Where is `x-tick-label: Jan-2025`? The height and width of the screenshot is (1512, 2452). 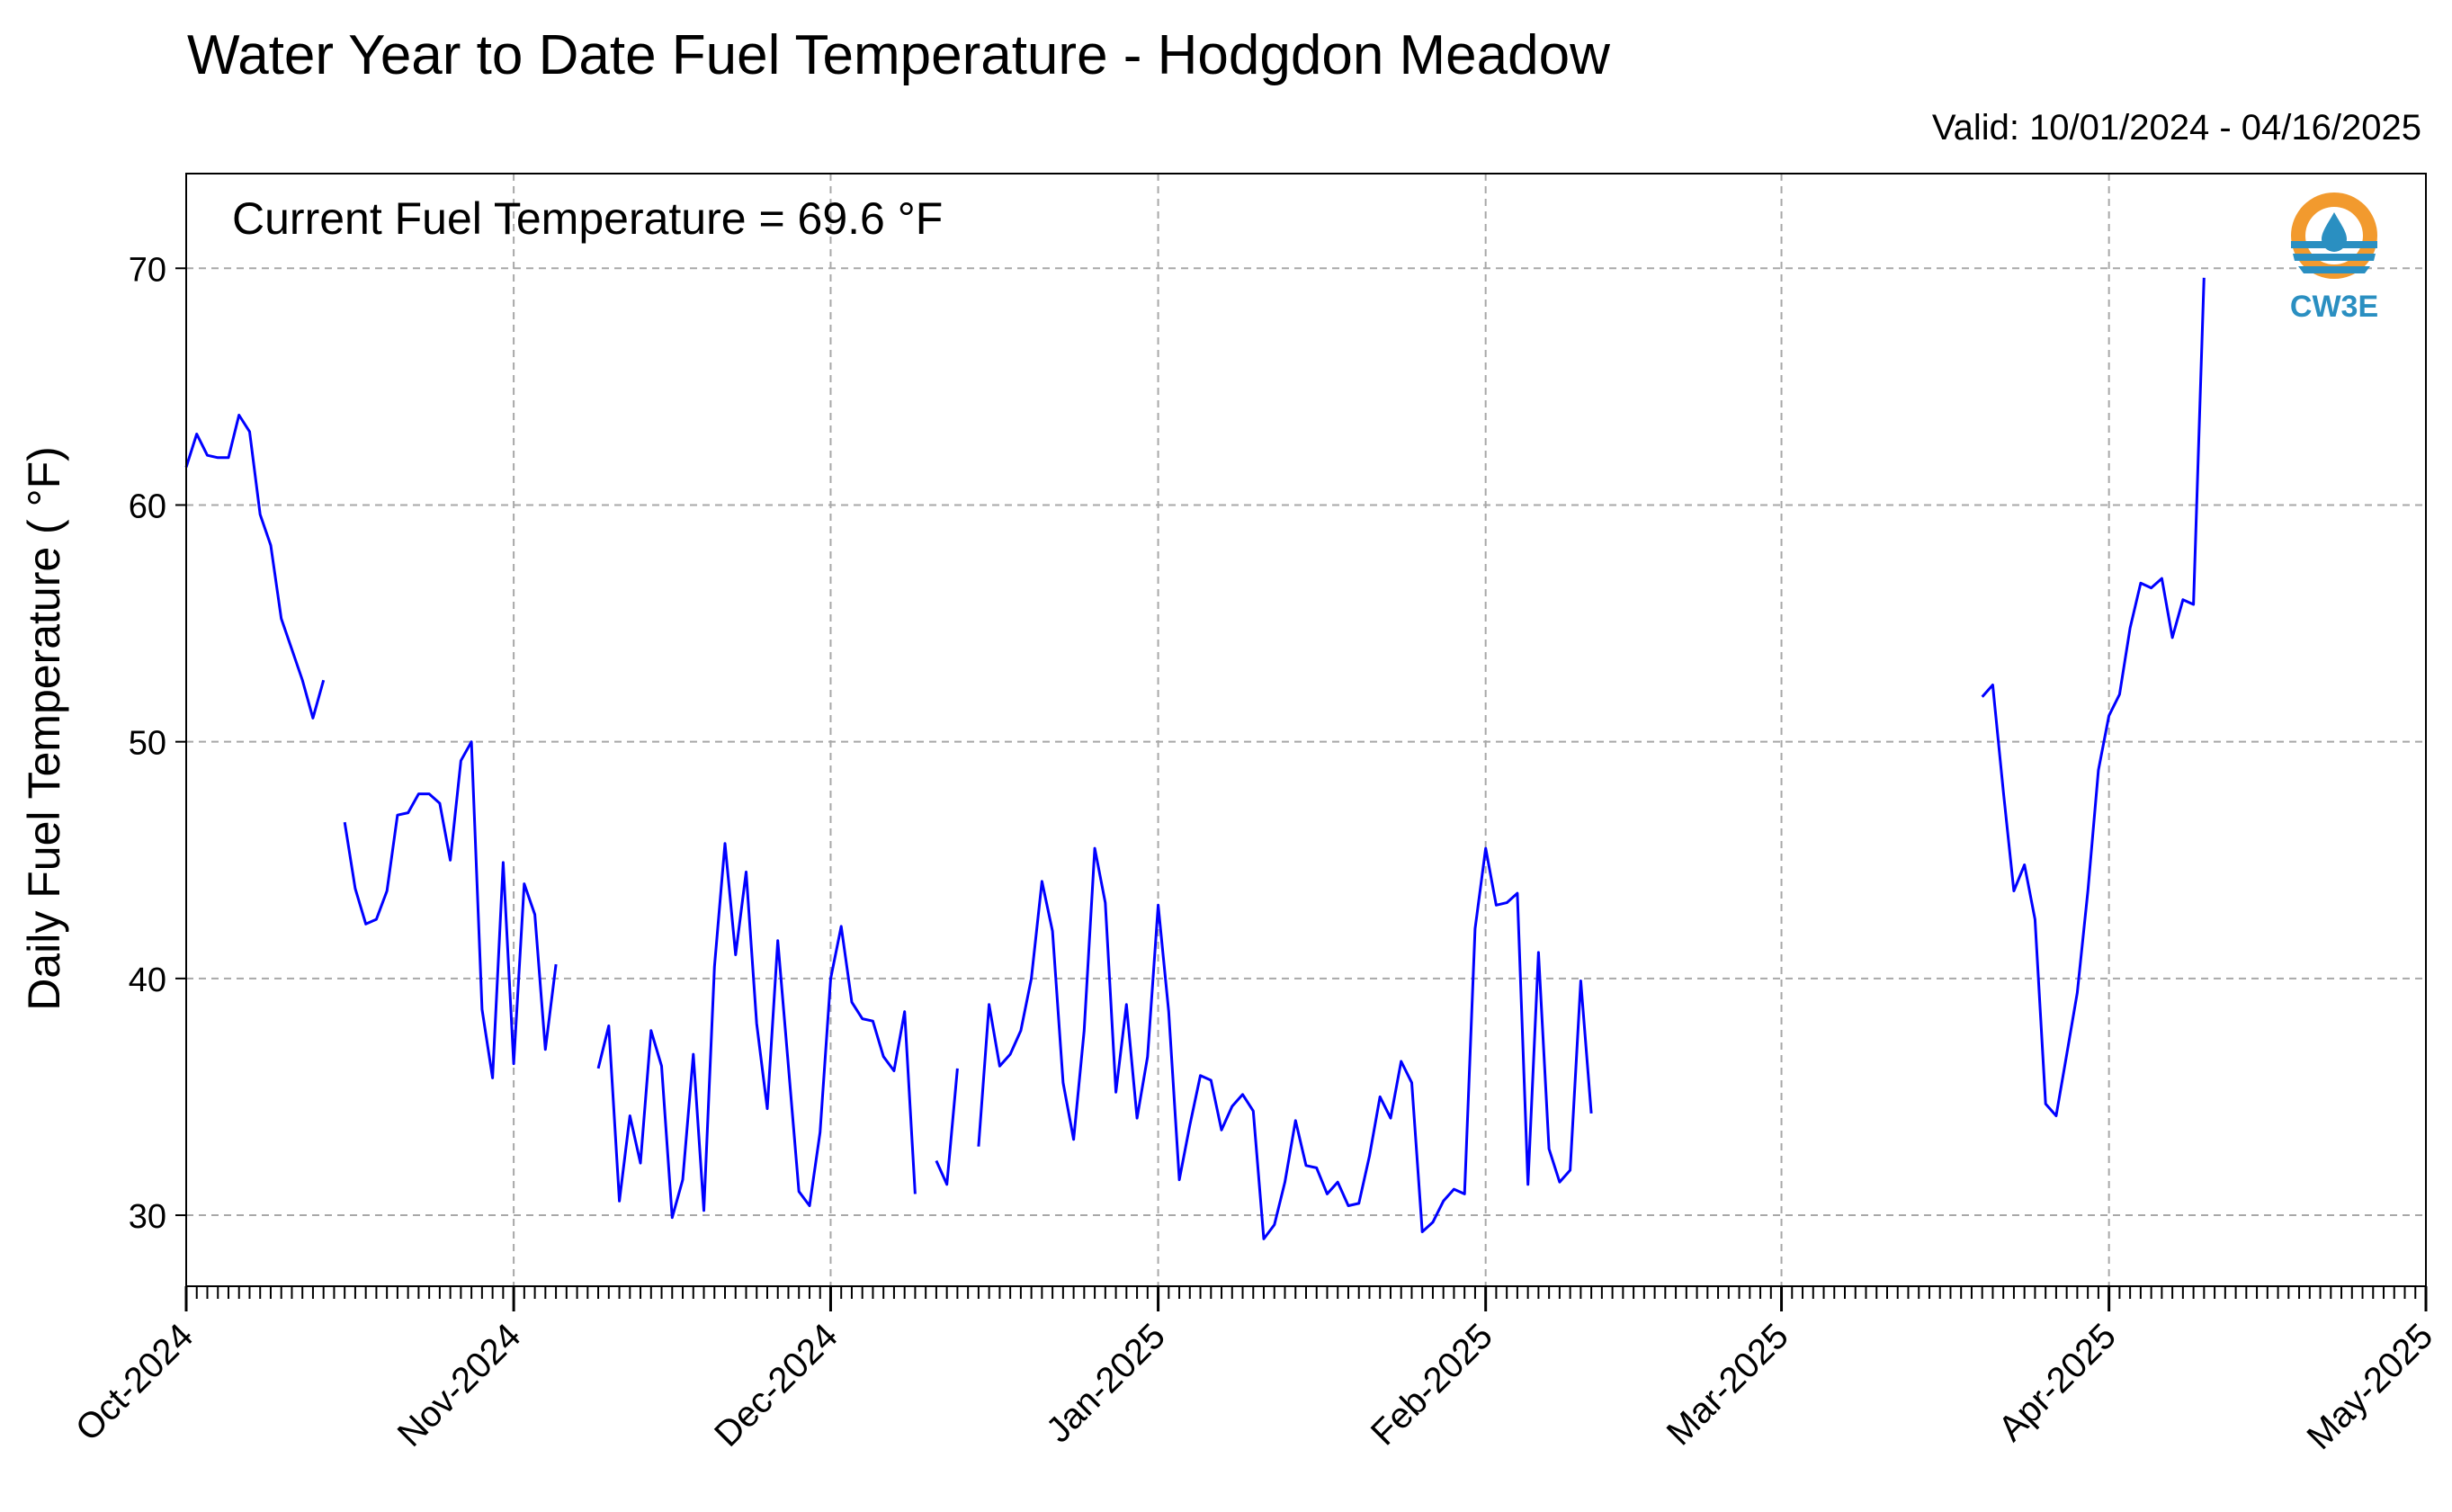 x-tick-label: Jan-2025 is located at coordinates (1106, 1383).